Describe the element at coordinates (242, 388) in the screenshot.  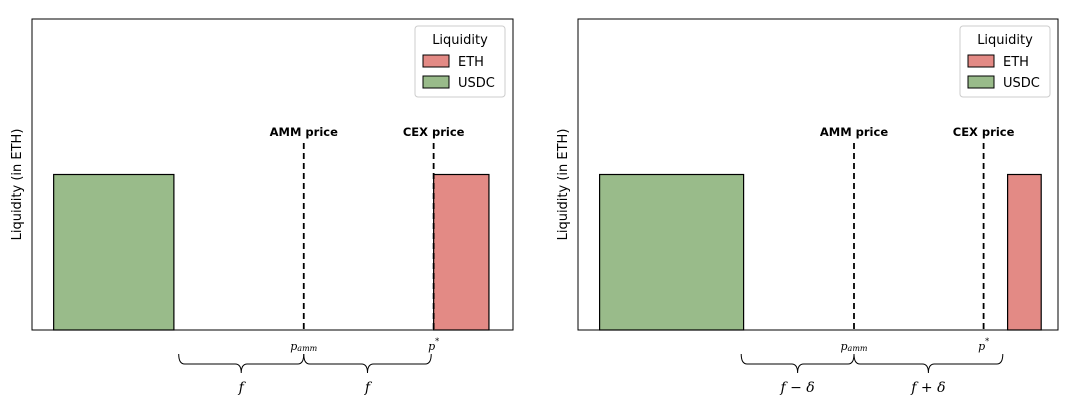
I see `brace-label-1: f` at that location.